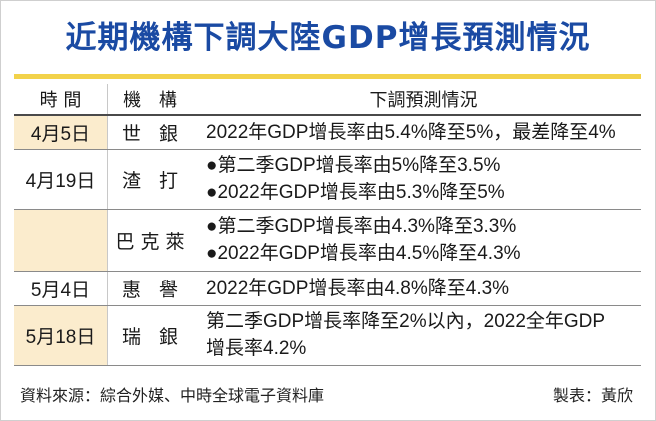  I want to click on title-divider, so click(327, 76).